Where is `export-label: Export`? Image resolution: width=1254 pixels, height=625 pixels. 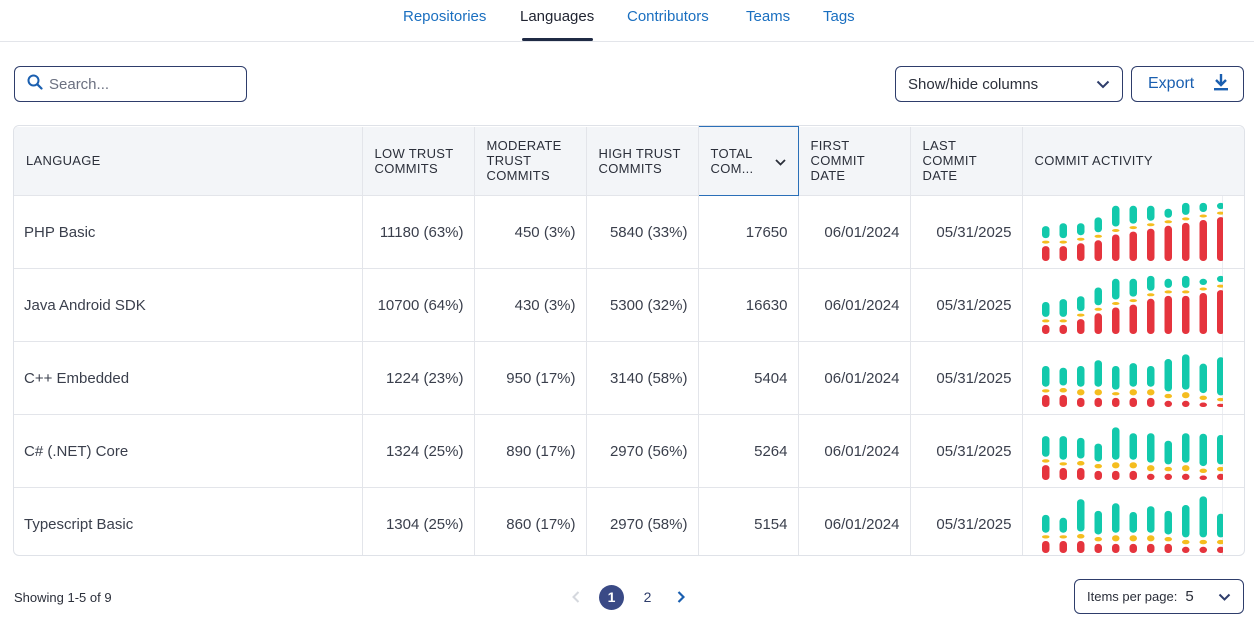
export-label: Export is located at coordinates (1171, 83).